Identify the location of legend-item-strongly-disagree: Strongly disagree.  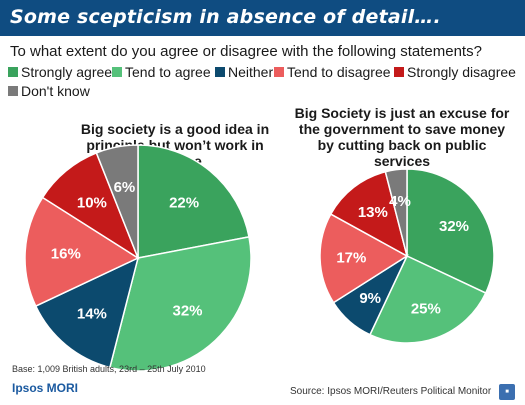
(455, 72).